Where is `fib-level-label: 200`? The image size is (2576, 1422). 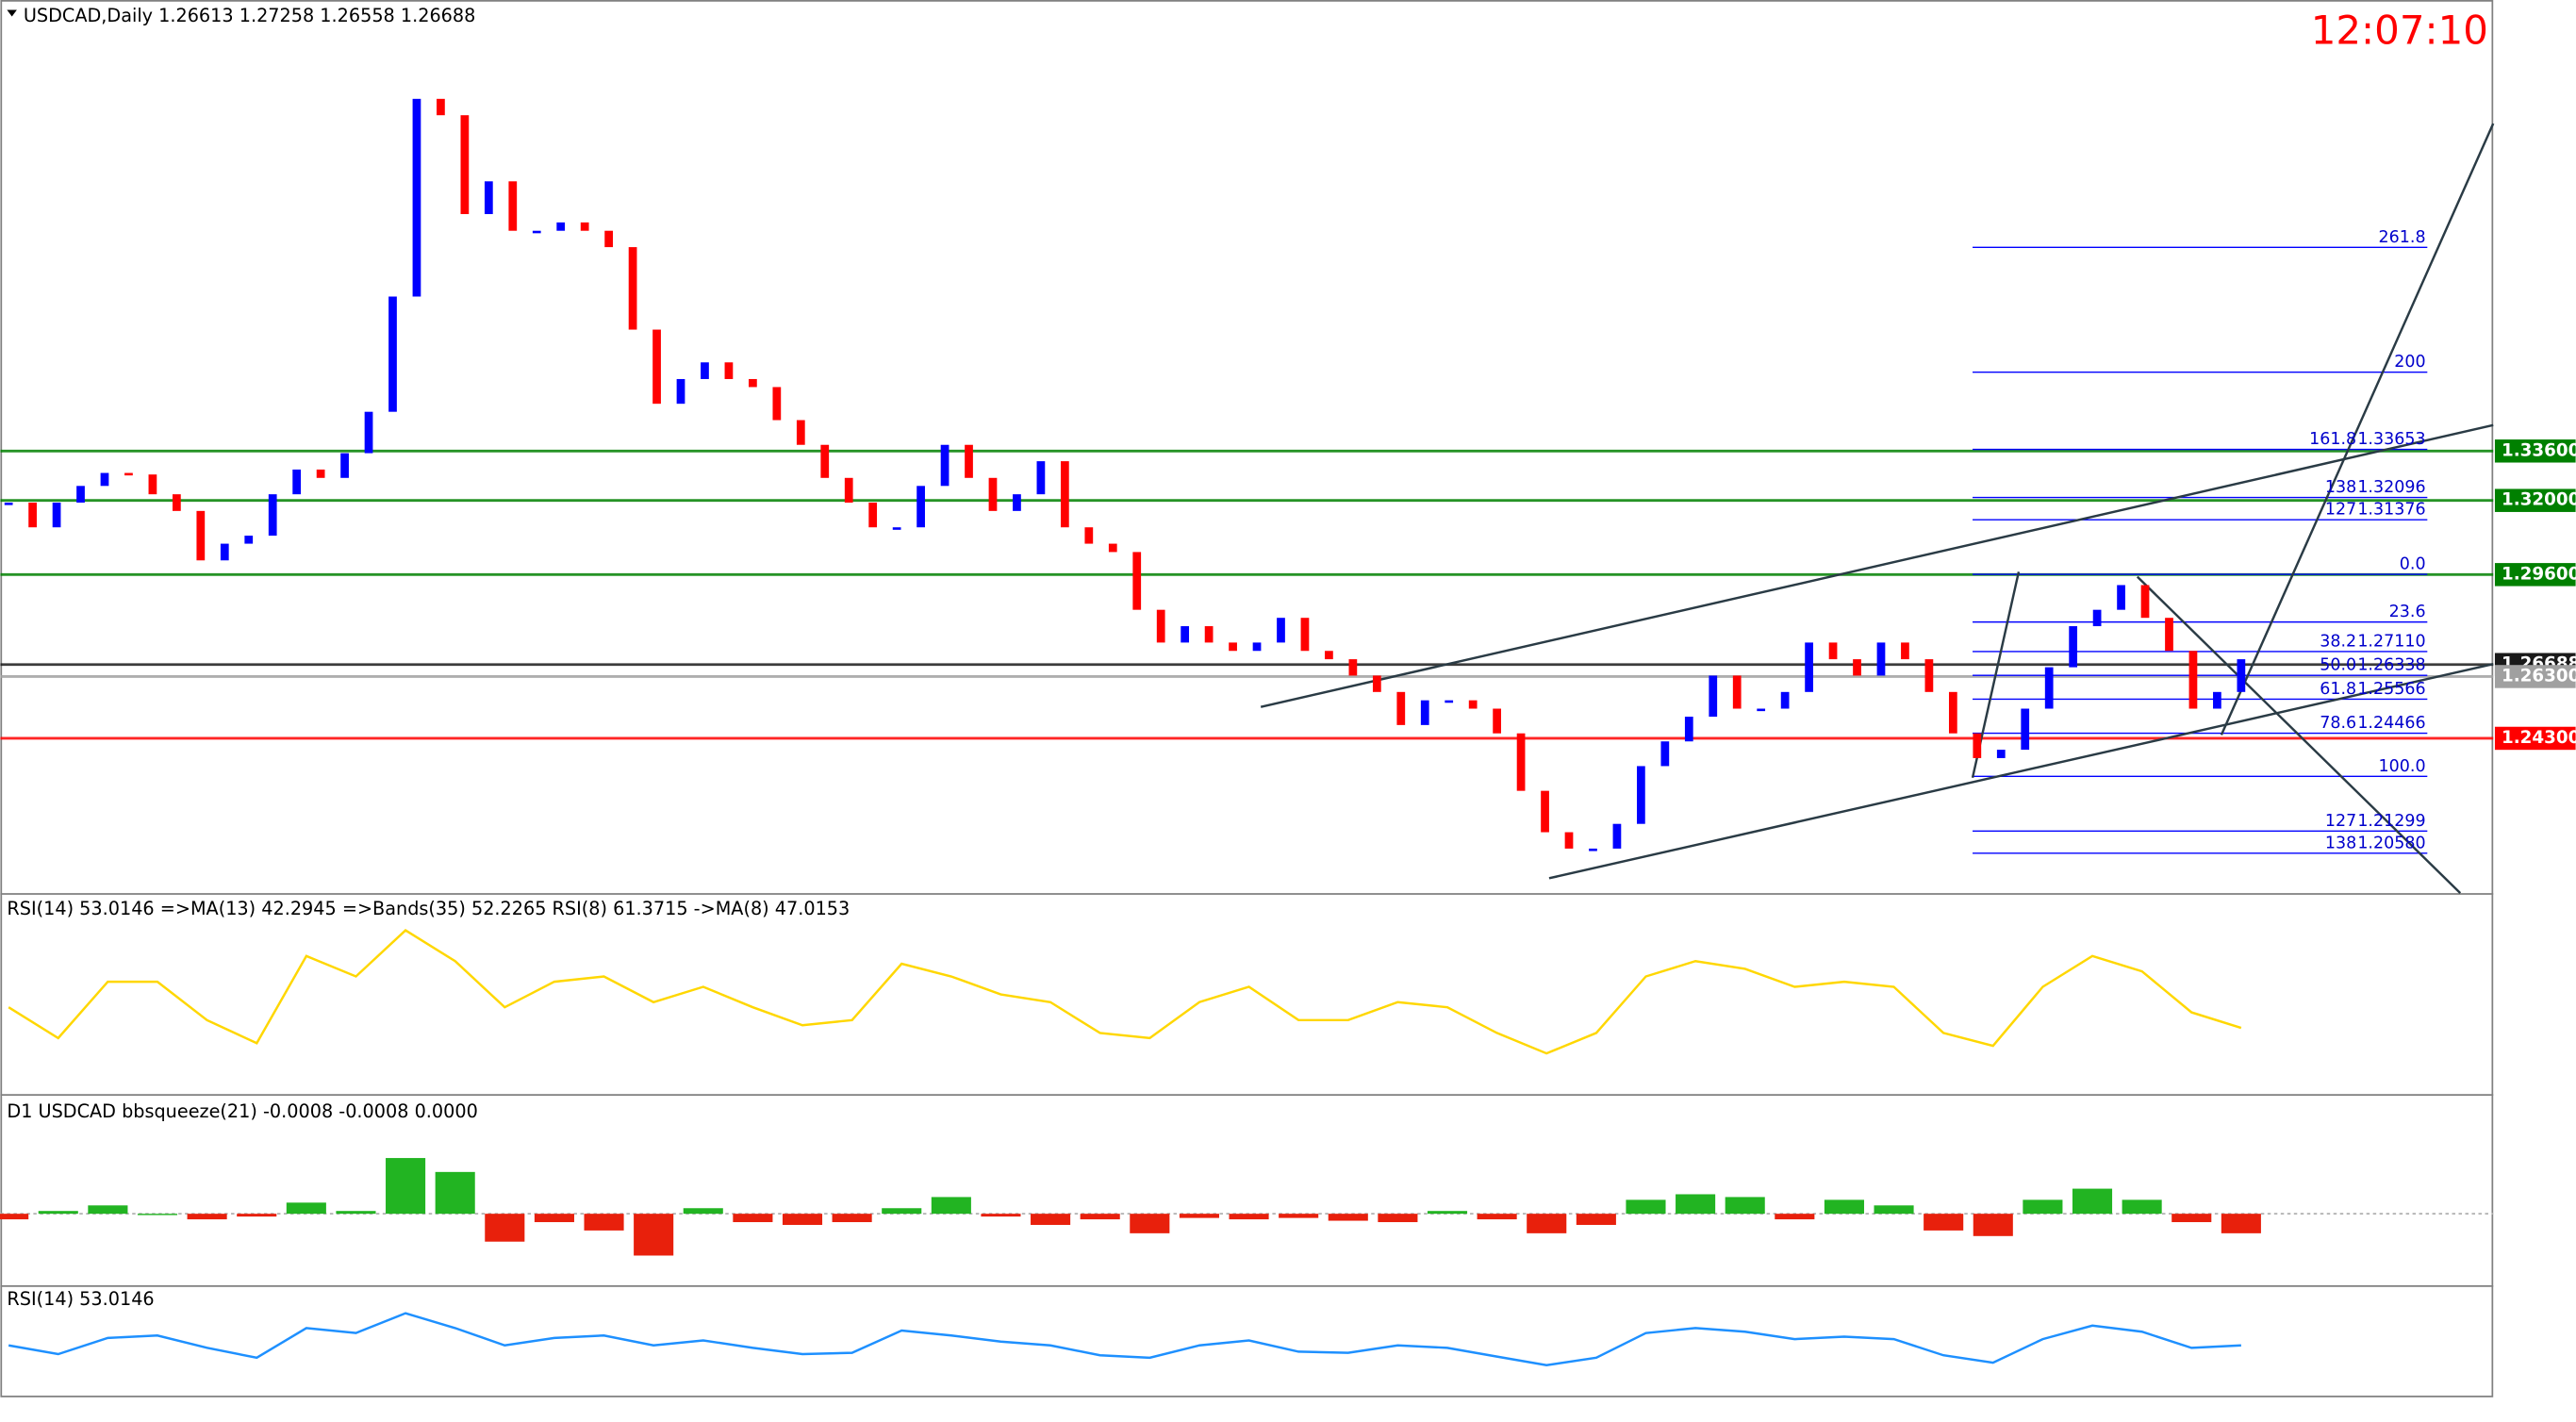 fib-level-label: 200 is located at coordinates (2409, 362).